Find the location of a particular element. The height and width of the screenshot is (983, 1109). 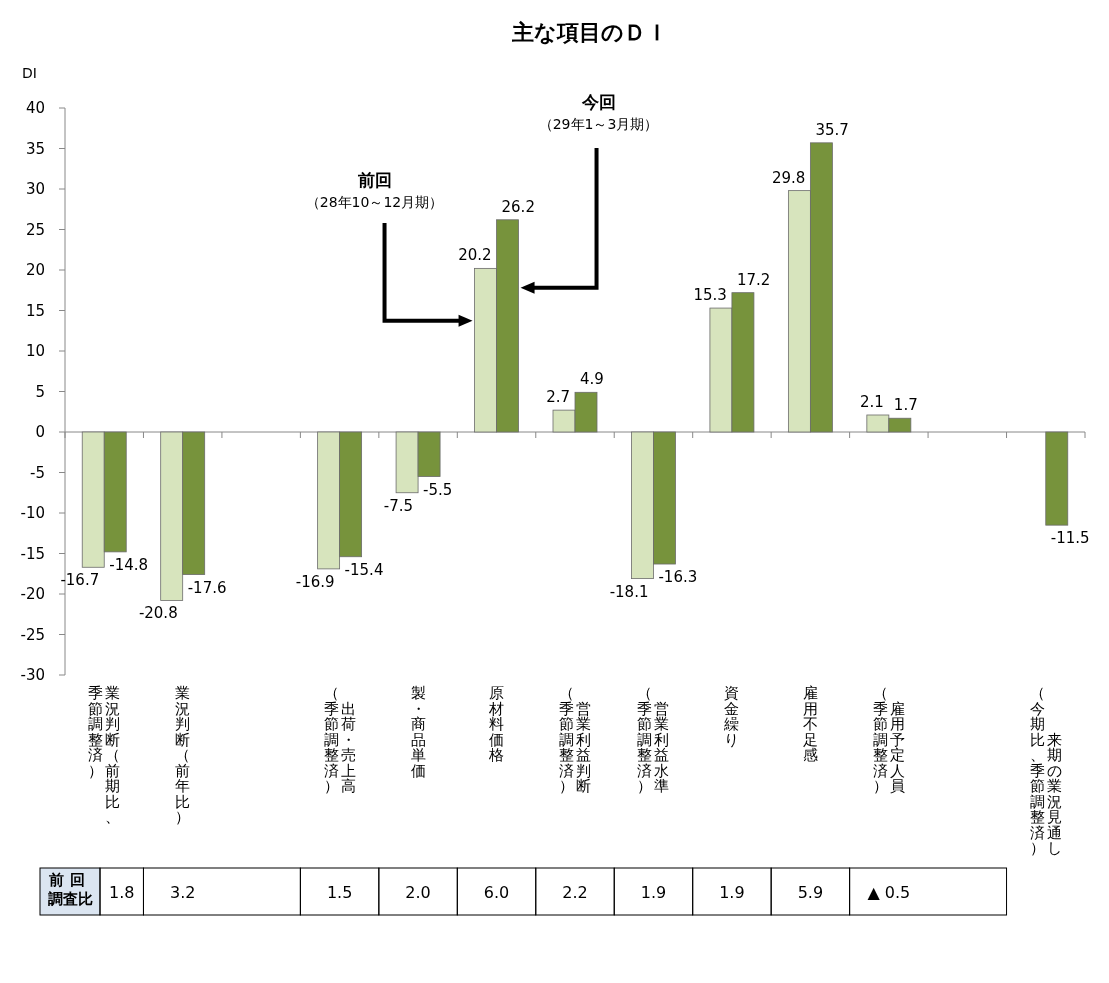

data-label: -16.3 is located at coordinates (678, 577).